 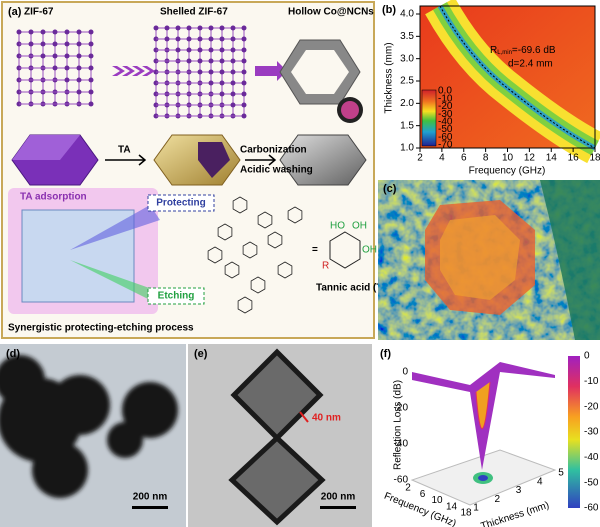 What do you see at coordinates (442, 158) in the screenshot?
I see `x-tick-label: 4` at bounding box center [442, 158].